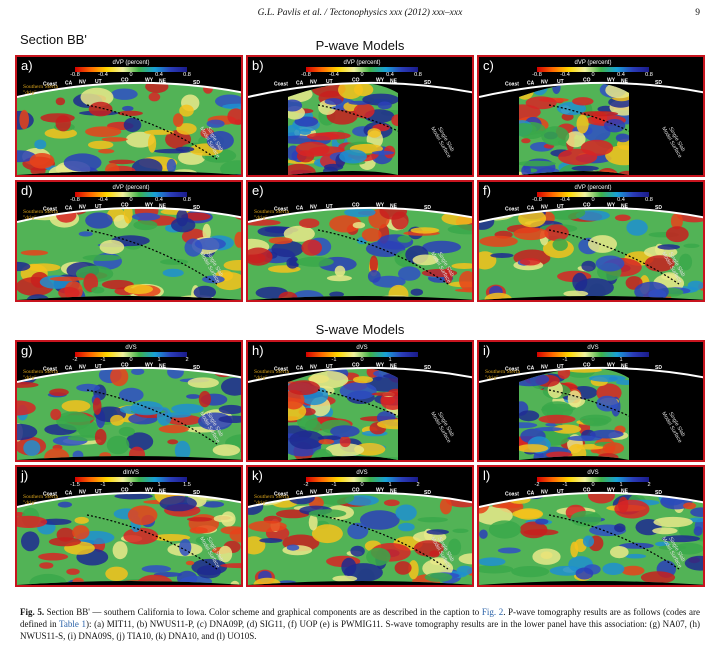 The image size is (720, 655). What do you see at coordinates (30, 503) in the screenshot?
I see `sierra-line-2: "drip"` at bounding box center [30, 503].